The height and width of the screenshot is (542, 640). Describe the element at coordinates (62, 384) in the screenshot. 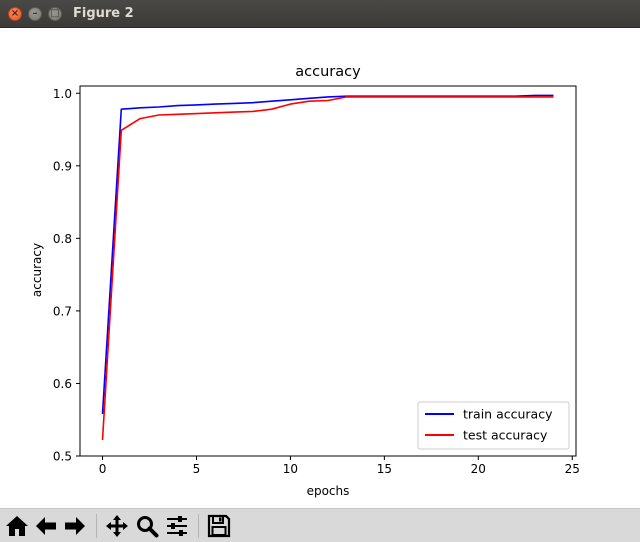

I see `y-tick-label: 0.6` at that location.